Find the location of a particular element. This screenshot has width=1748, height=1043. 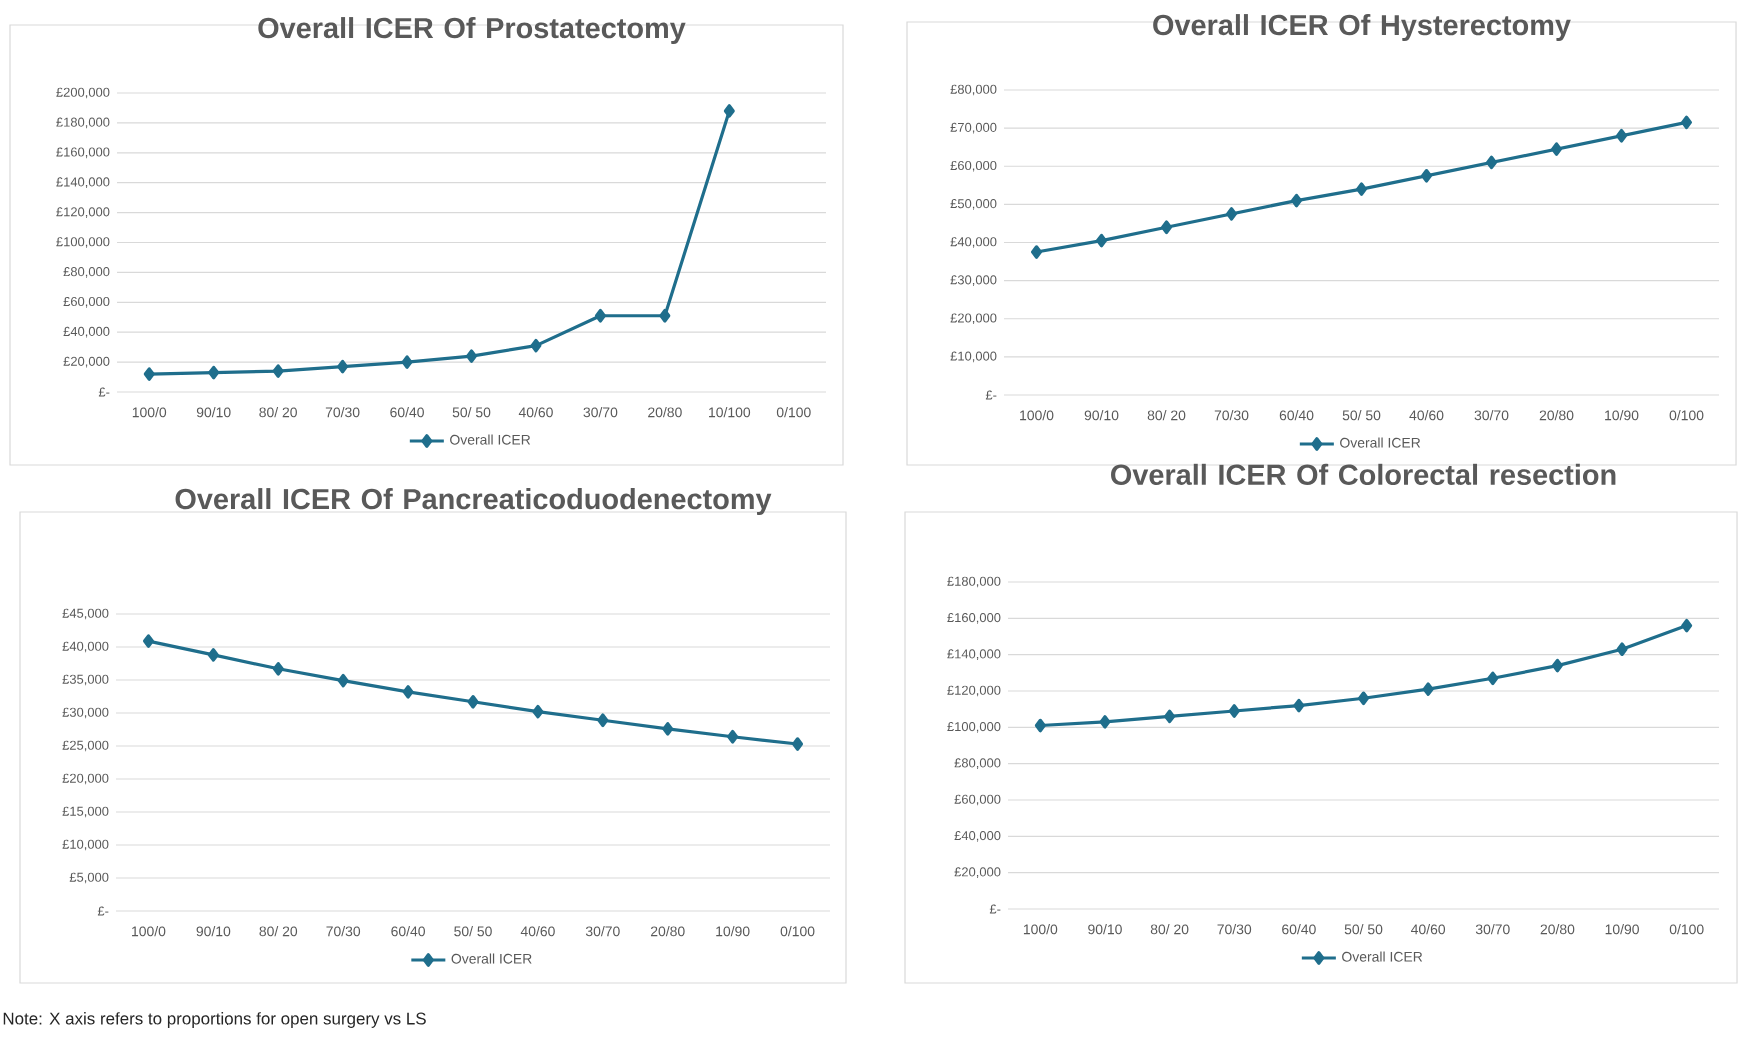

y-tick-label: £180,000 is located at coordinates (83, 123).